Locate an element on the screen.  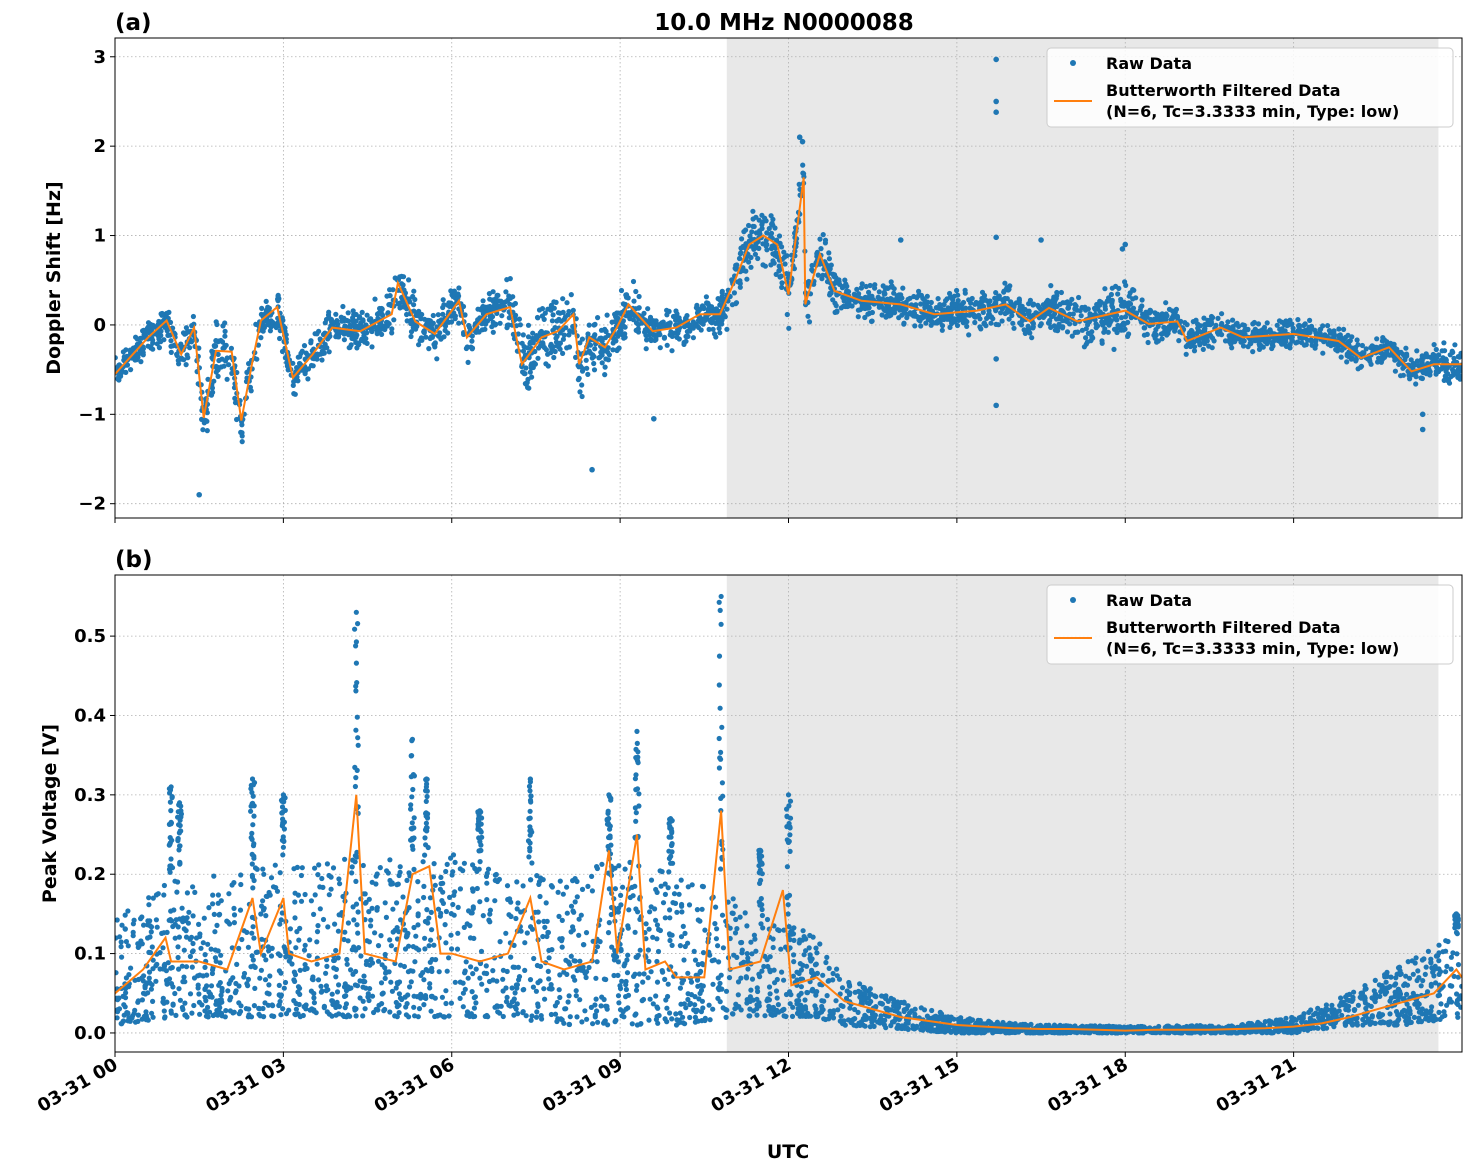
y-tick-label: 3 is located at coordinates (99, 57).